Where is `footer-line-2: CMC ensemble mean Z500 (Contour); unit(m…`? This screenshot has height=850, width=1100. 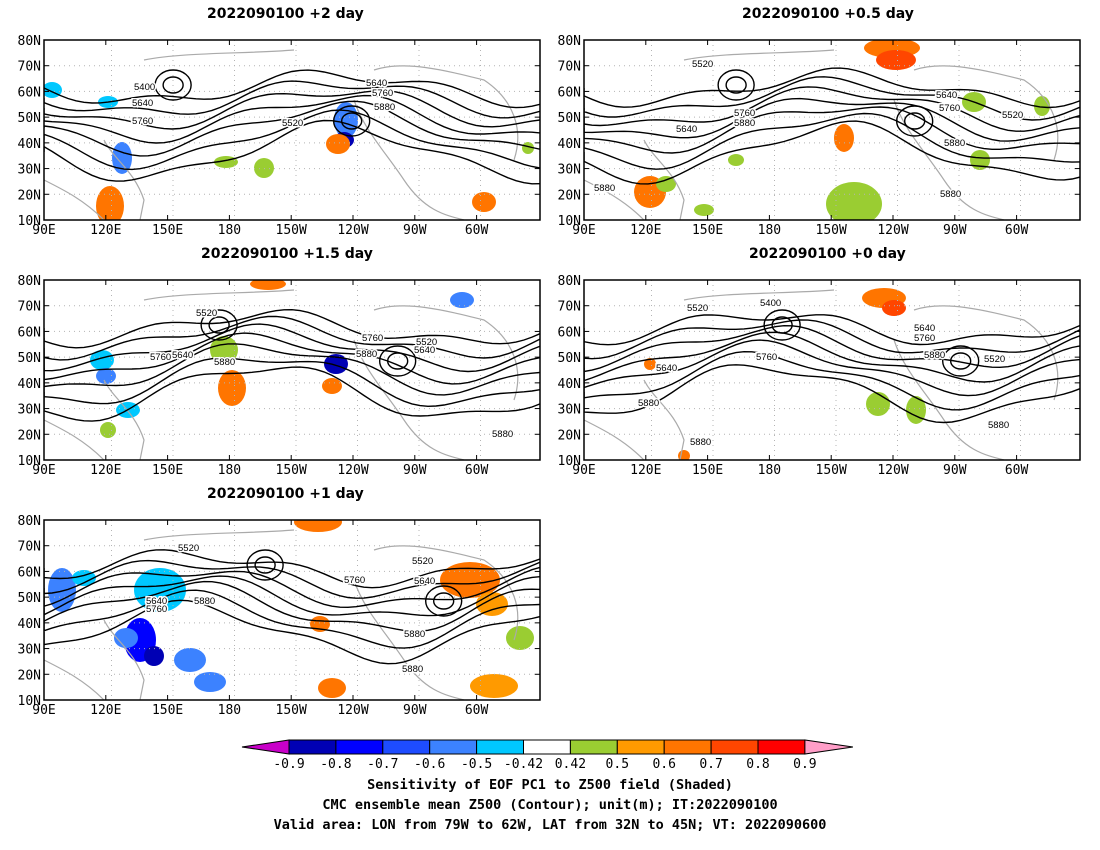
footer-line-2: CMC ensemble mean Z500 (Contour); unit(m… is located at coordinates (550, 805).